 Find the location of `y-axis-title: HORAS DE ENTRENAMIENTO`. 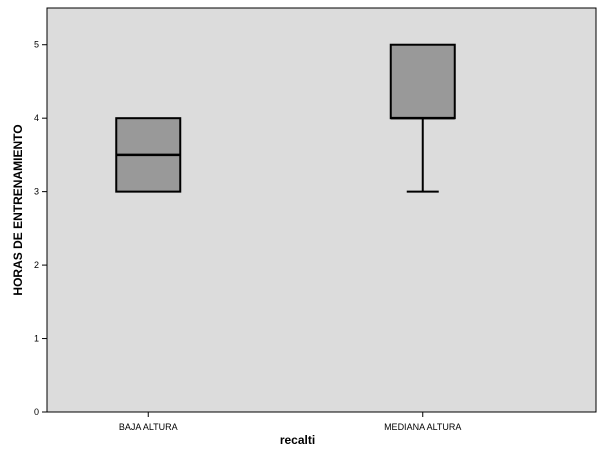

y-axis-title: HORAS DE ENTRENAMIENTO is located at coordinates (18, 209).